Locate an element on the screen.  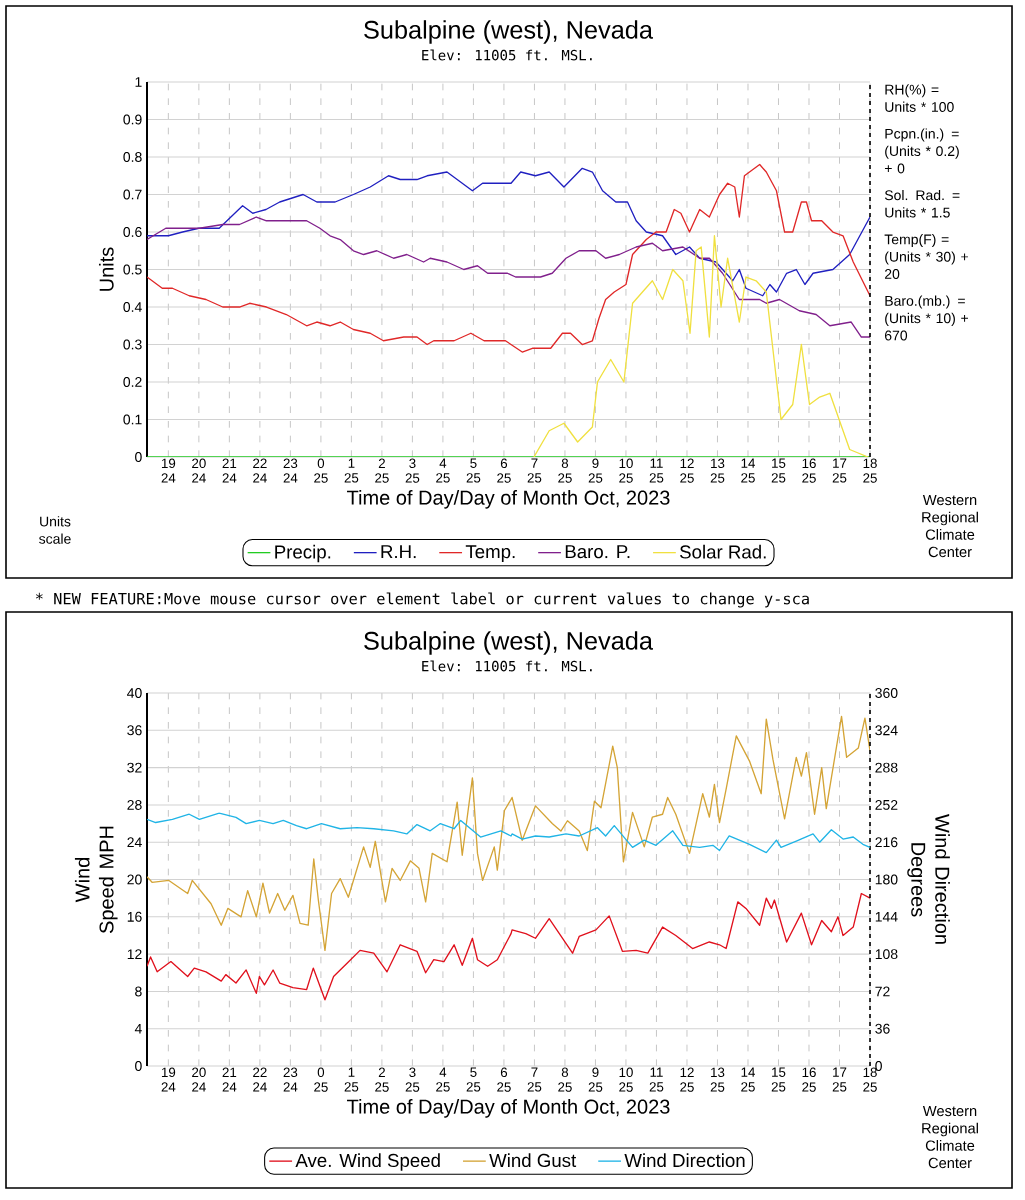
y-tick-label: 1 is located at coordinates (138, 82).